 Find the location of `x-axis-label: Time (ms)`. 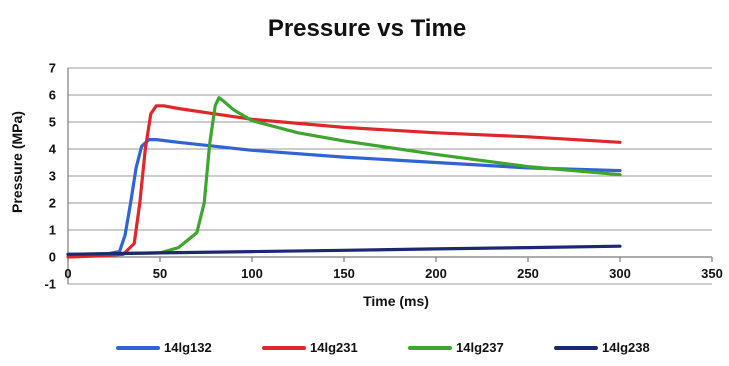

x-axis-label: Time (ms) is located at coordinates (396, 301).